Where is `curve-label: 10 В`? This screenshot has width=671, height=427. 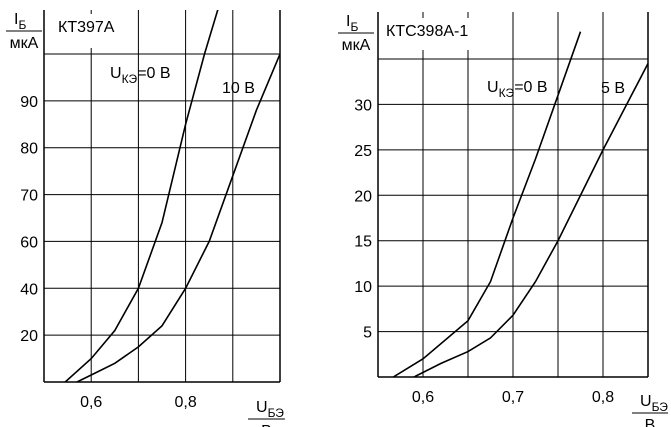 curve-label: 10 В is located at coordinates (238, 88).